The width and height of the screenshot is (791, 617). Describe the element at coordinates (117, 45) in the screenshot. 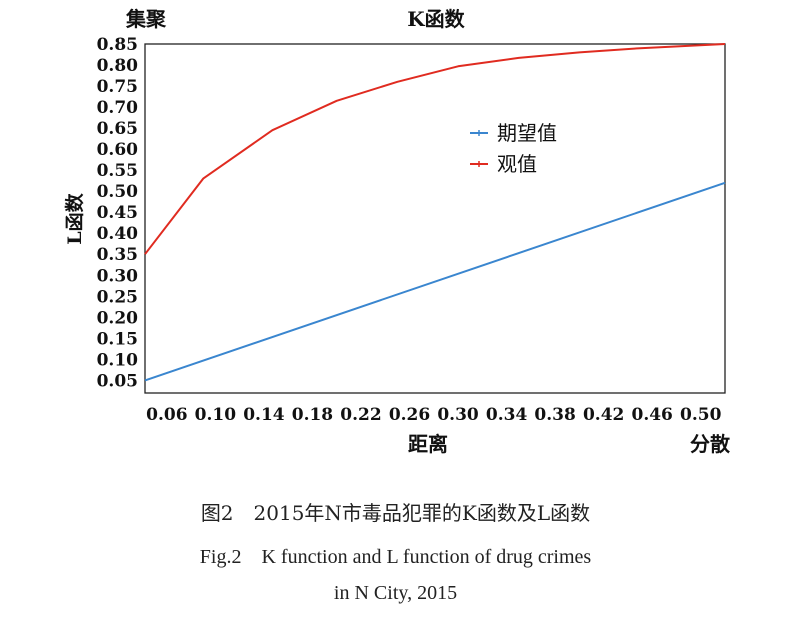

I see `y-tick-label: 0.85` at that location.